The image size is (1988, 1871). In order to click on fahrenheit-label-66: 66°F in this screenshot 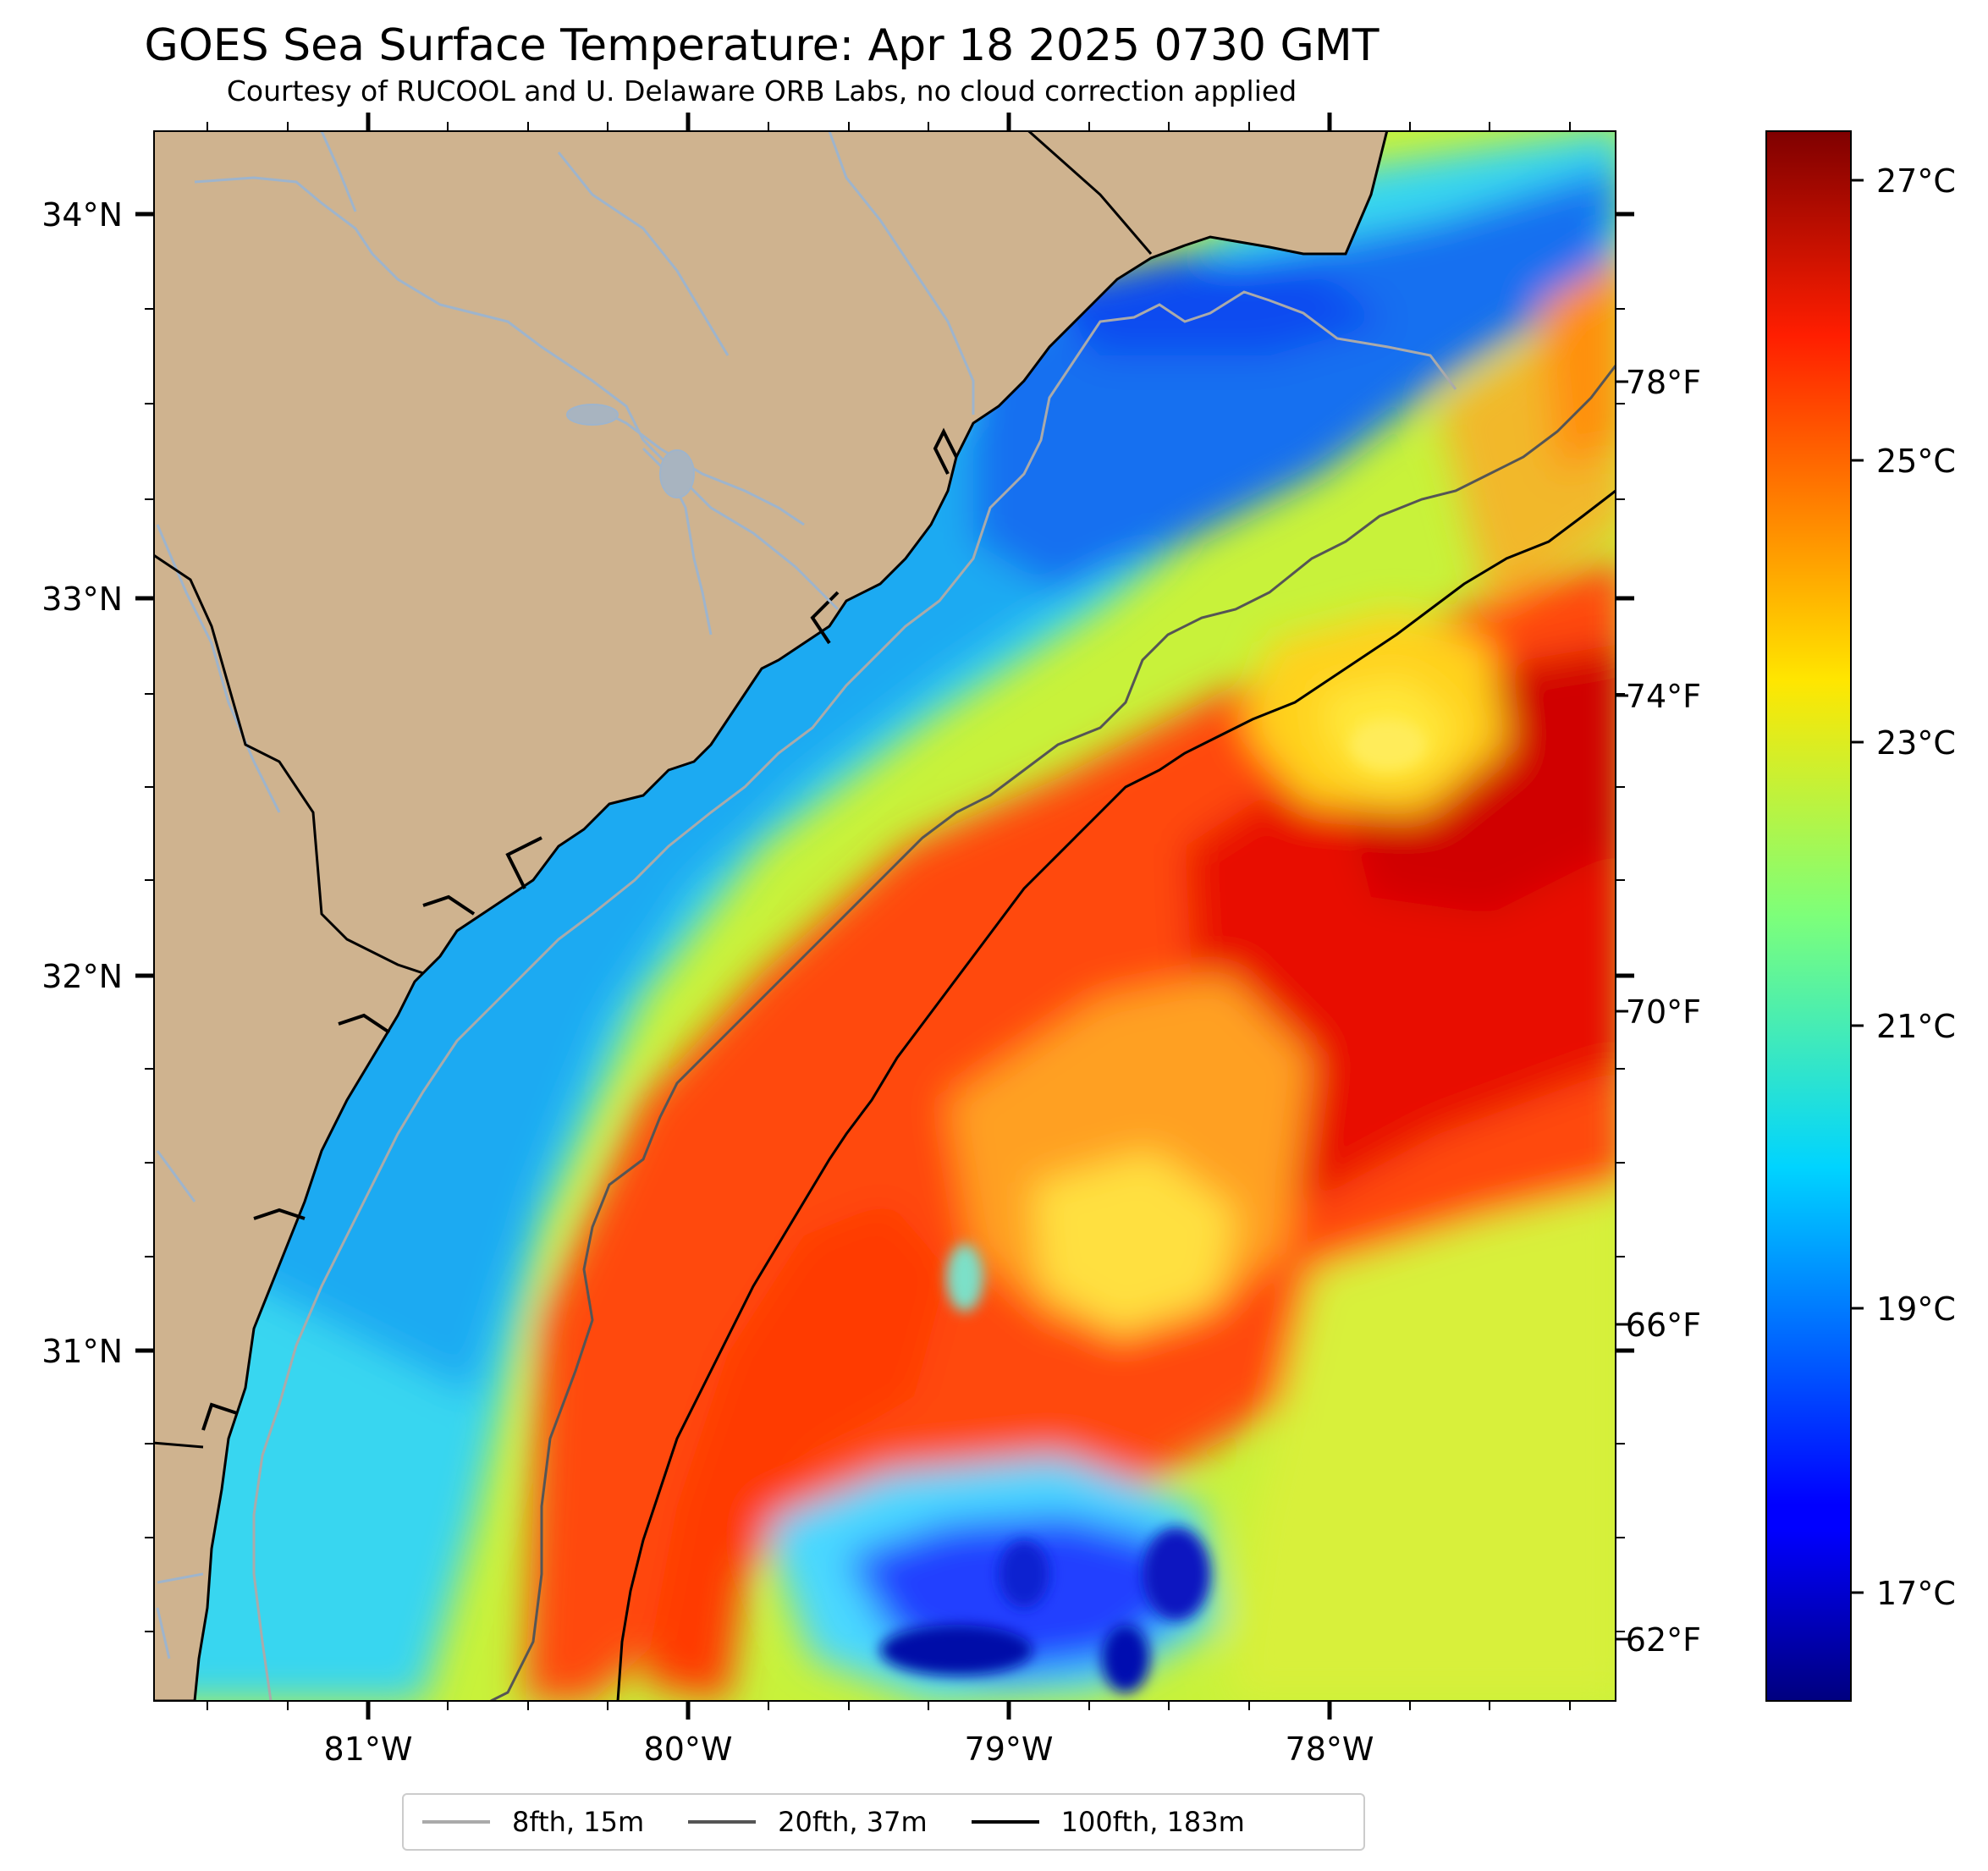, I will do `click(1663, 1326)`.